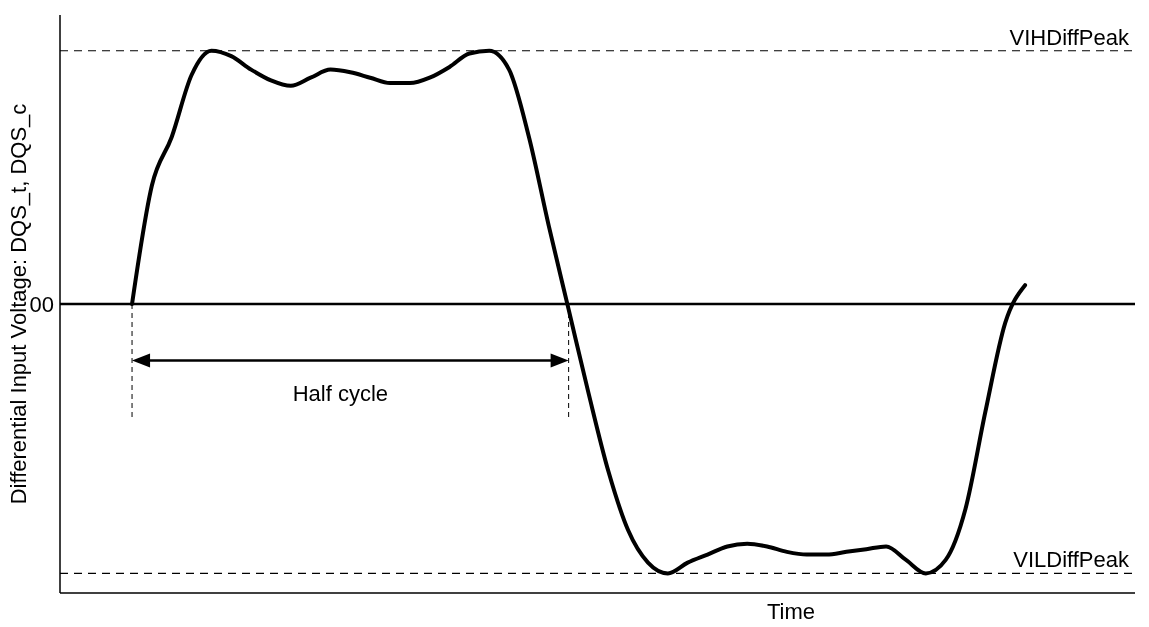  I want to click on ref-line-label: VIHDiffPeak, so click(1069, 37).